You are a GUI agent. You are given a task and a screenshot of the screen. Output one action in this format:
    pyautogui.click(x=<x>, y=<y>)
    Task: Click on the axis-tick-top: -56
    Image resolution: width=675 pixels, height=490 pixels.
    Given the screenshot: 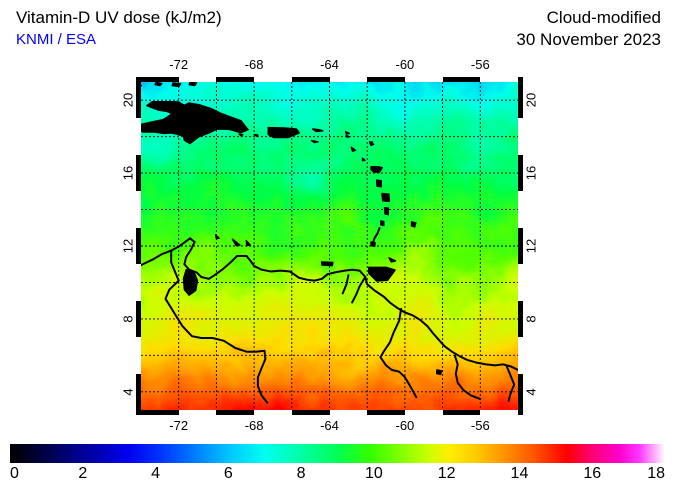 What is the action you would take?
    pyautogui.click(x=480, y=64)
    